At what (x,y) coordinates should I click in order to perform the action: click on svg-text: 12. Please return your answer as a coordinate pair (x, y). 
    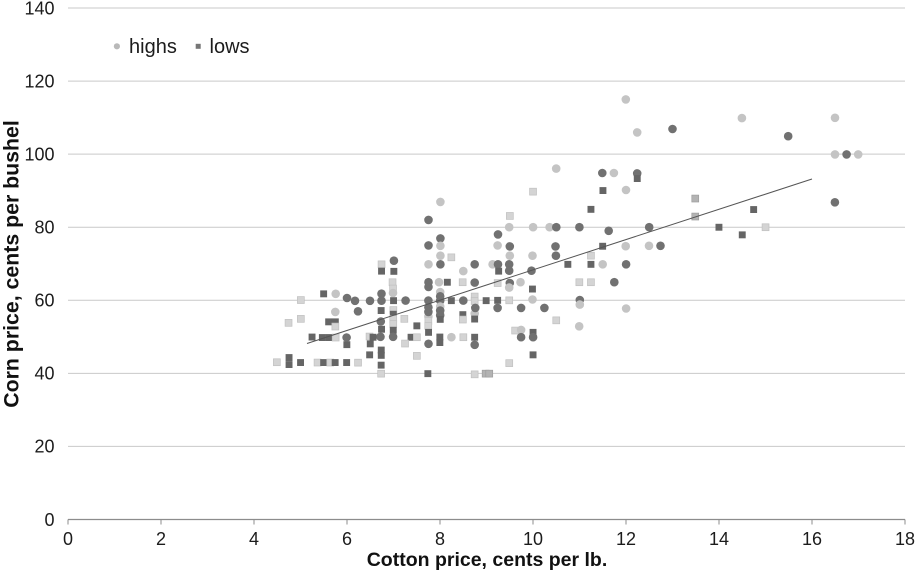
    Looking at the image, I should click on (626, 539).